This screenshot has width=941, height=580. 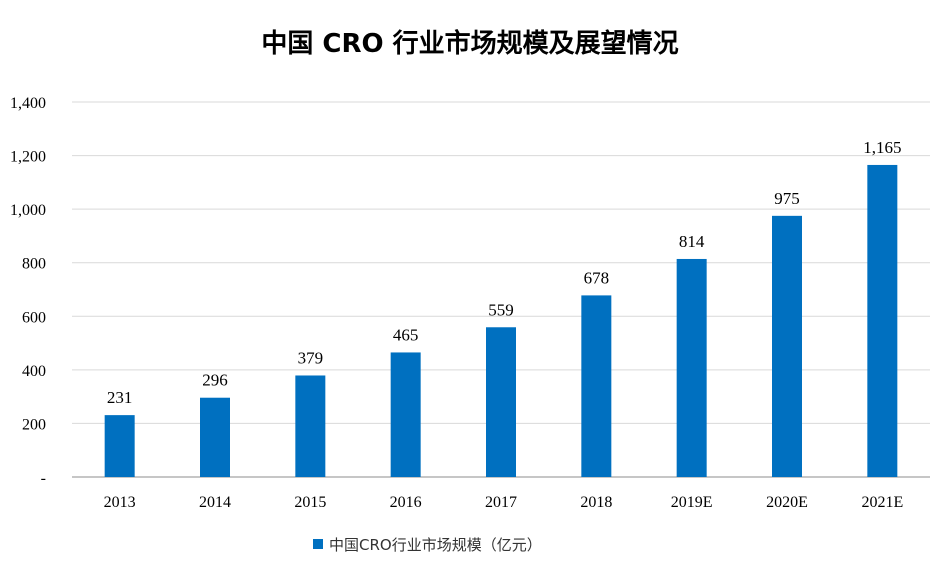 What do you see at coordinates (597, 277) in the screenshot?
I see `data-label: 678` at bounding box center [597, 277].